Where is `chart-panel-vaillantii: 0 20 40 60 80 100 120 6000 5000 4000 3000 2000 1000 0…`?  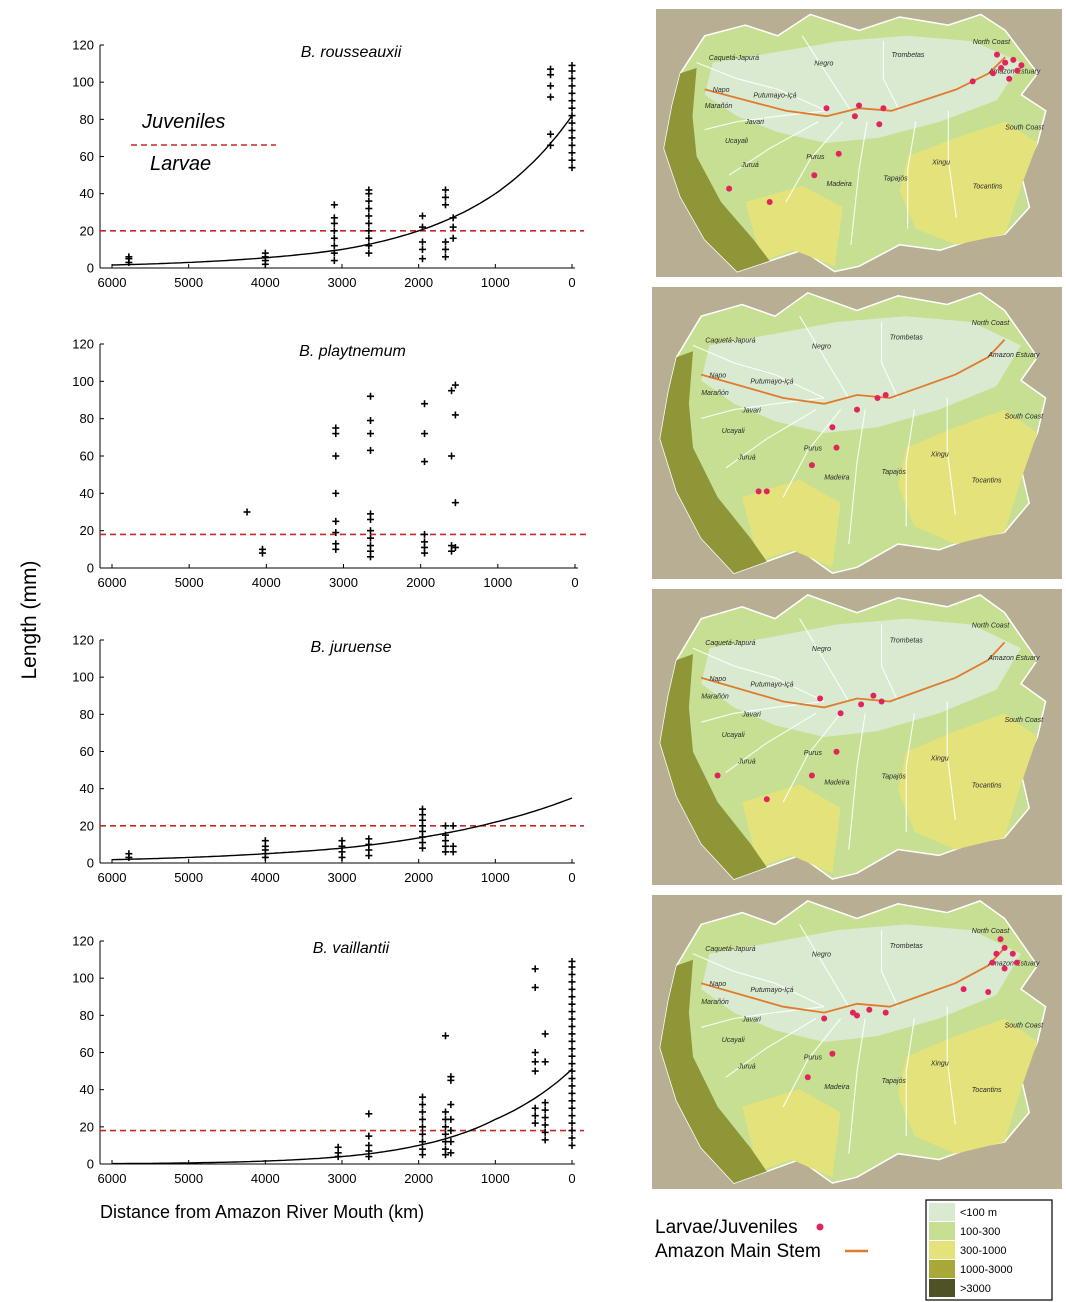
chart-panel-vaillantii: 0 20 40 60 80 100 120 6000 5000 4000 3000 2000 1000 0… is located at coordinates (328, 1060).